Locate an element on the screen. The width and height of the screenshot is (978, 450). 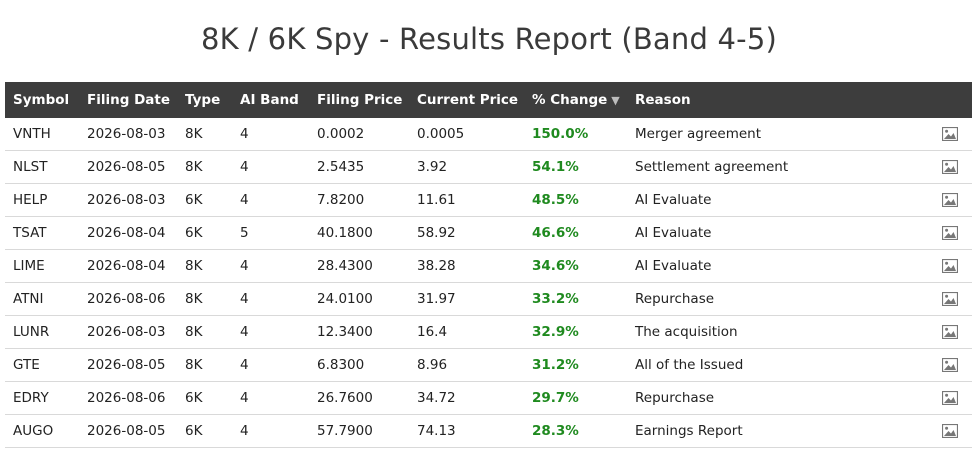
cell-filing-price: 0.0002 is located at coordinates (359, 134).